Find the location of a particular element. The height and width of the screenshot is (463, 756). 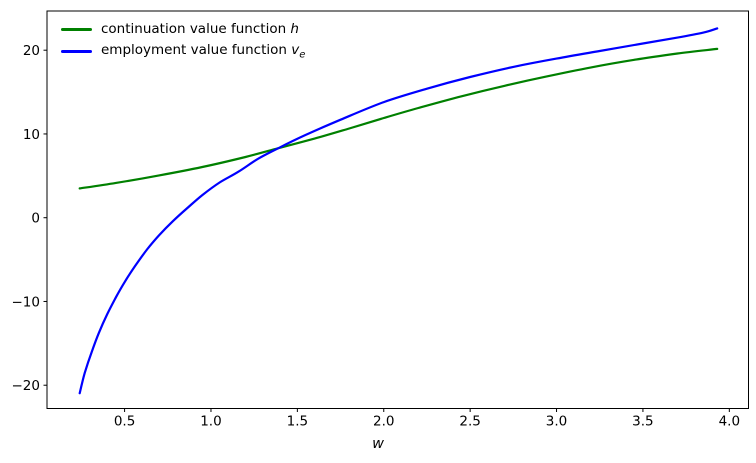

x-tick-label: 3.0 is located at coordinates (556, 422).